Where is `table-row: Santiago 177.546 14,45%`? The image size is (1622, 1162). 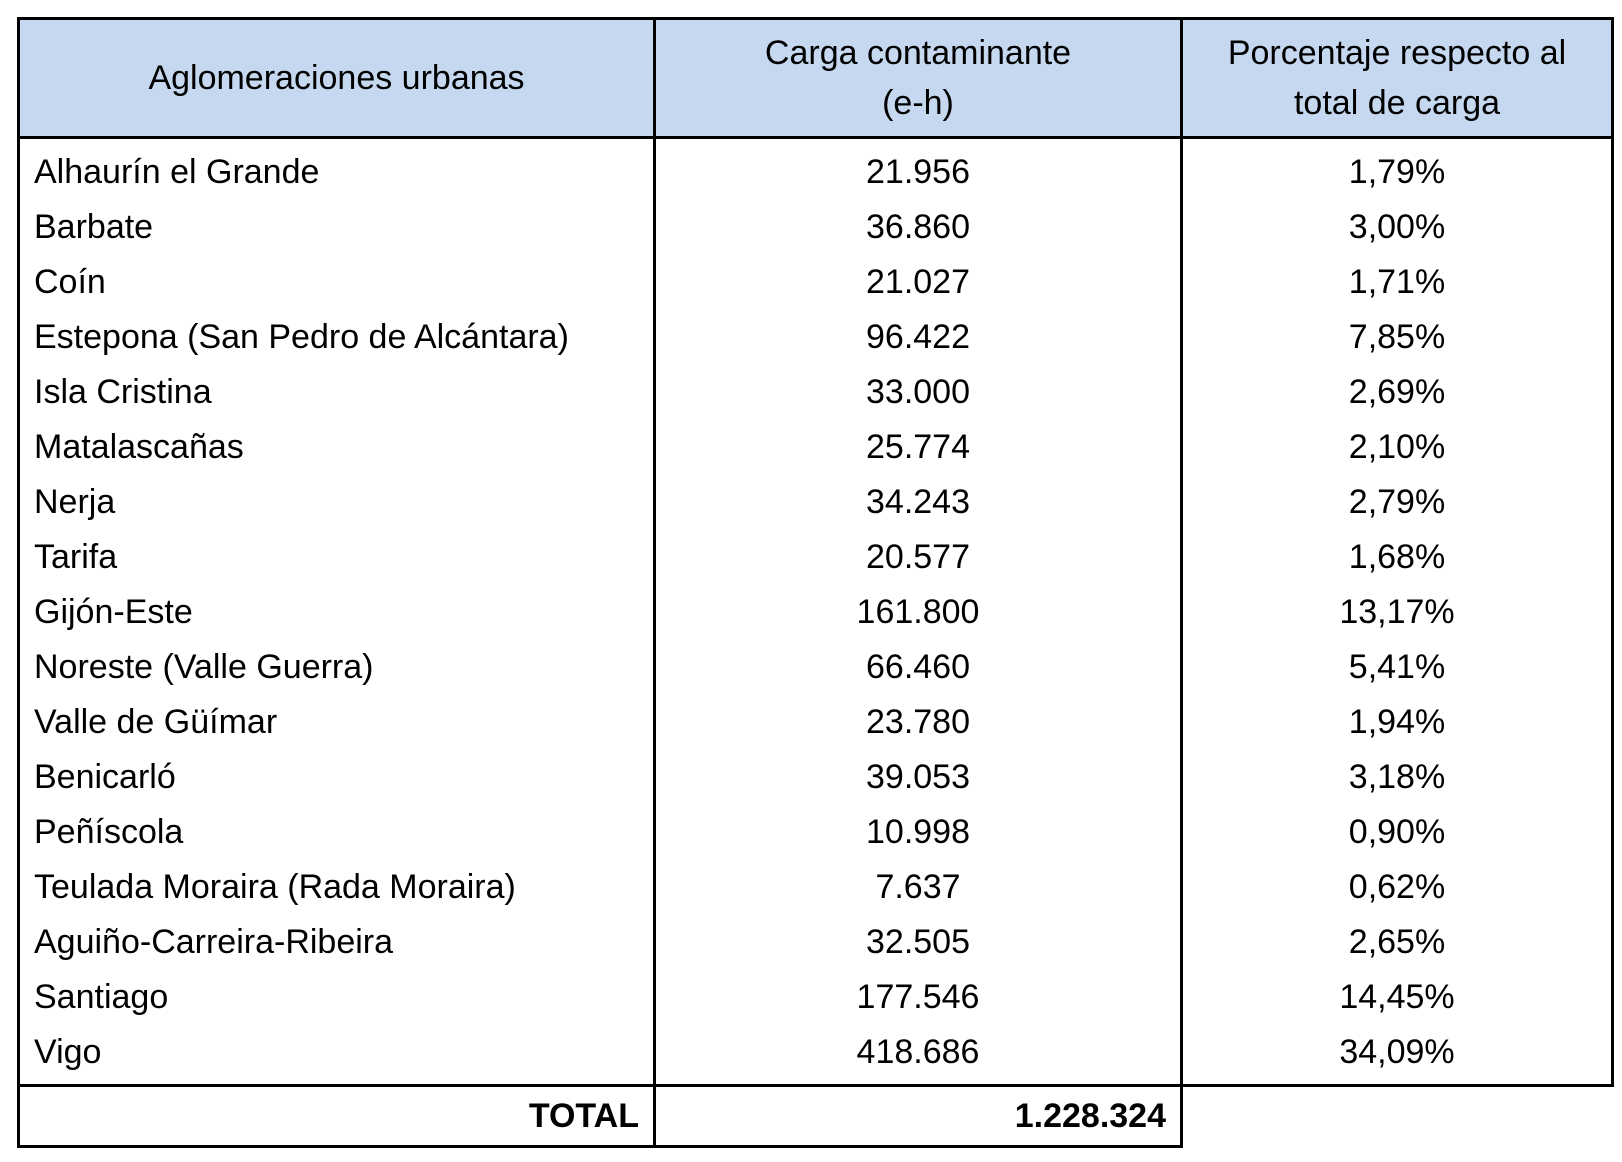 table-row: Santiago 177.546 14,45% is located at coordinates (815, 997).